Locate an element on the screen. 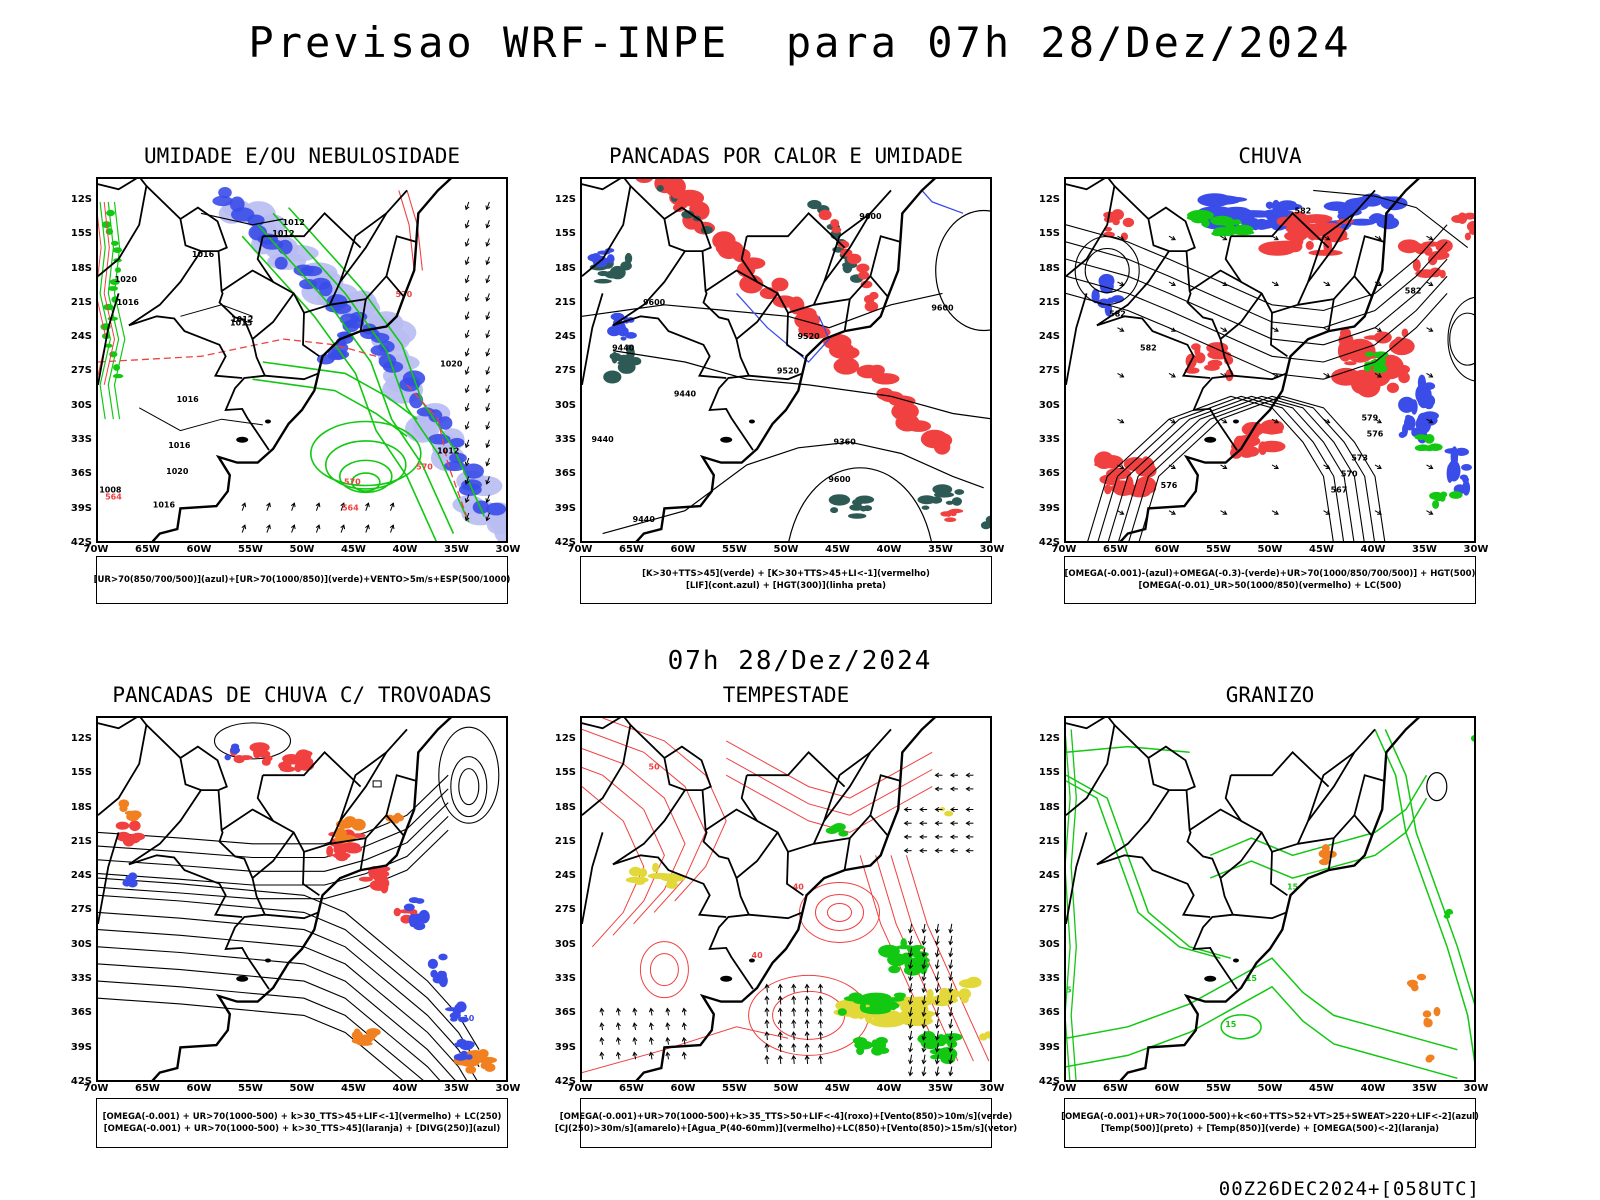  contour-label: 1012 is located at coordinates (448, 451).